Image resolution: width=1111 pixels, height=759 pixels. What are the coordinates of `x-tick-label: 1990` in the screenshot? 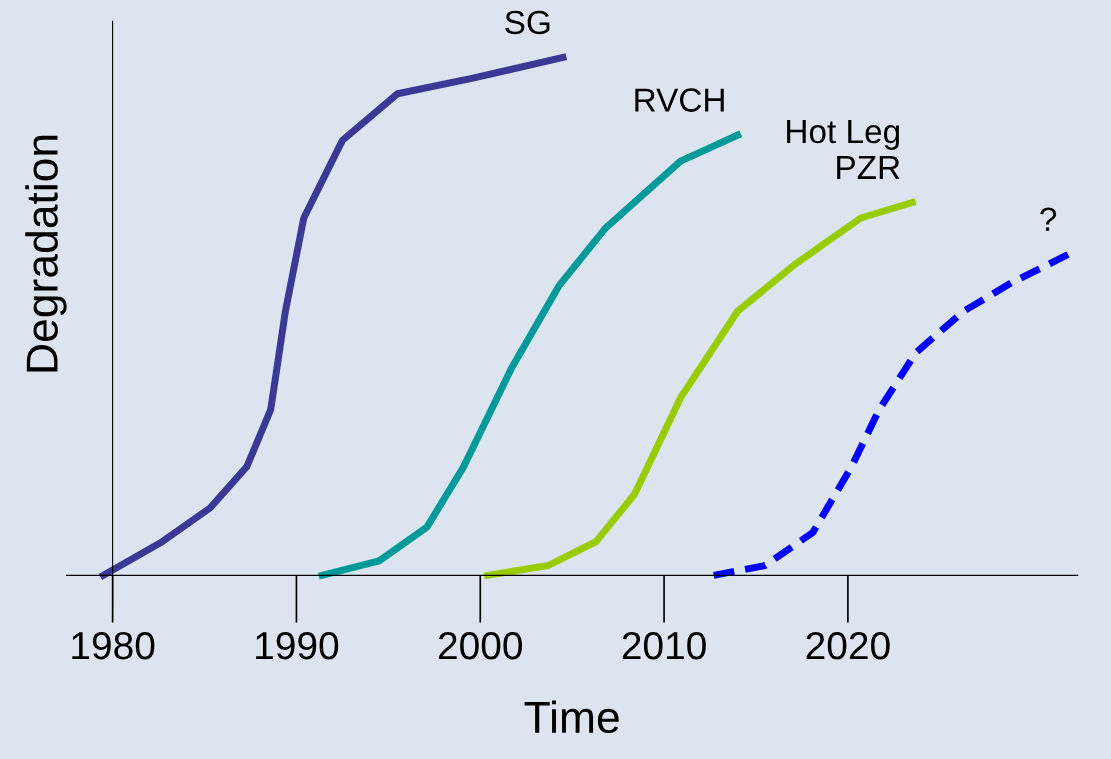 It's located at (297, 645).